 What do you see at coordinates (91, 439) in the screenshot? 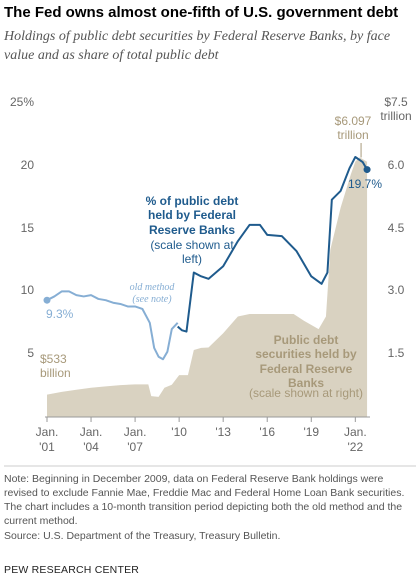
I see `x-tick-label: Jan. '04` at bounding box center [91, 439].